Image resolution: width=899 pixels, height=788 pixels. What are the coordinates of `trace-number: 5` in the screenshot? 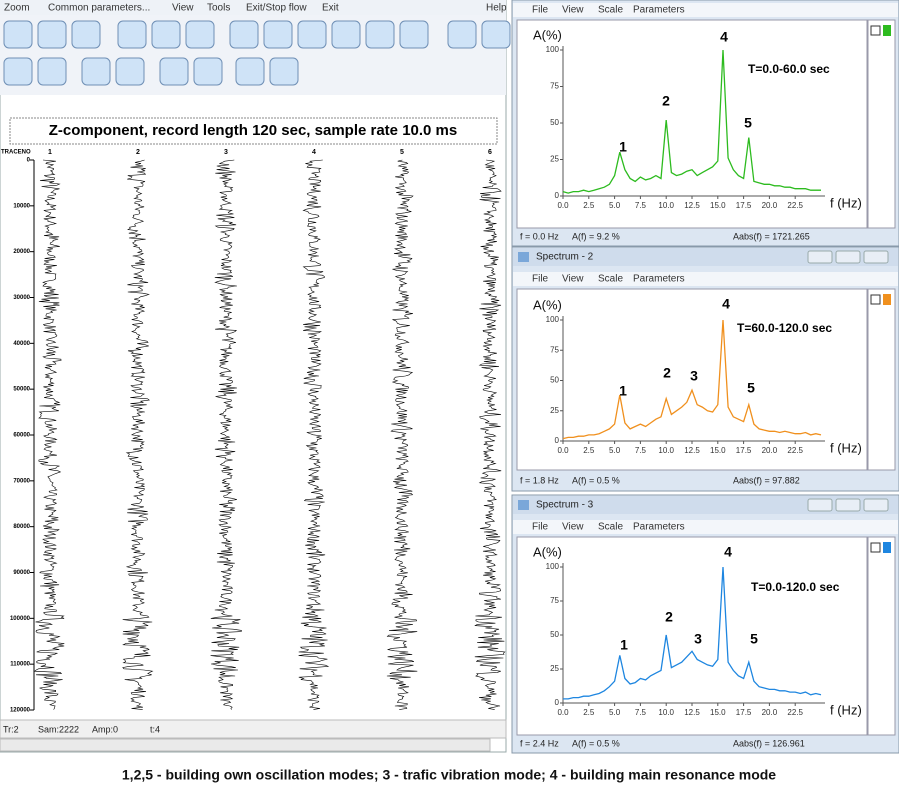 It's located at (402, 152).